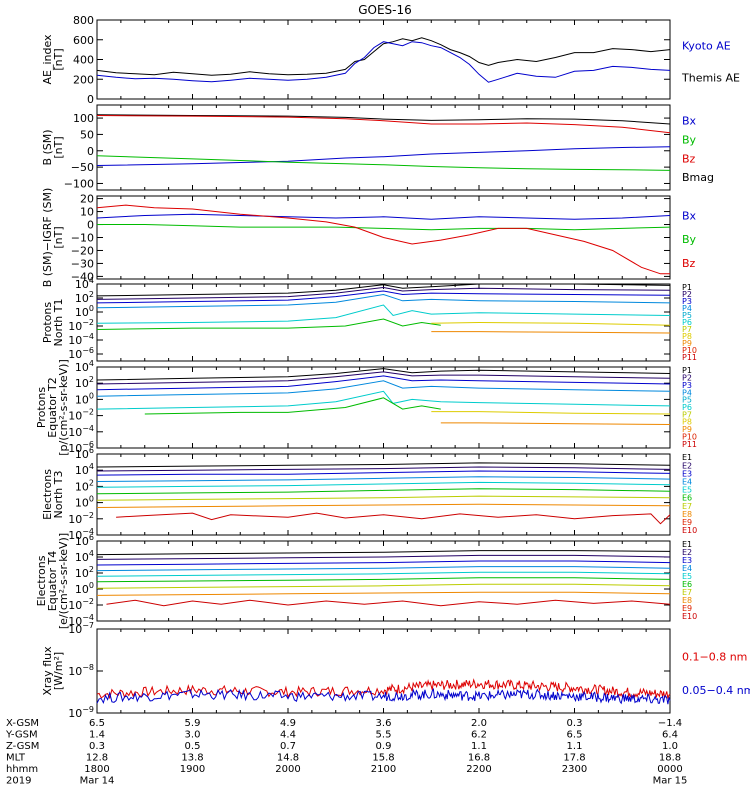 This screenshot has width=750, height=800. What do you see at coordinates (82, 263) in the screenshot?
I see `y-tick-label: −30` at bounding box center [82, 263].